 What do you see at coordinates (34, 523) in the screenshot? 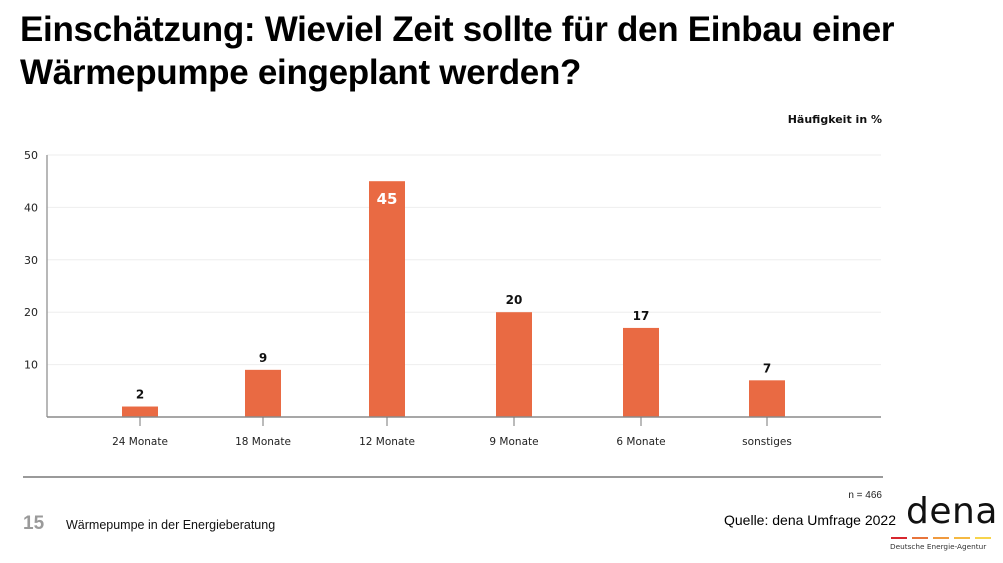
I see `page-number: 15` at bounding box center [34, 523].